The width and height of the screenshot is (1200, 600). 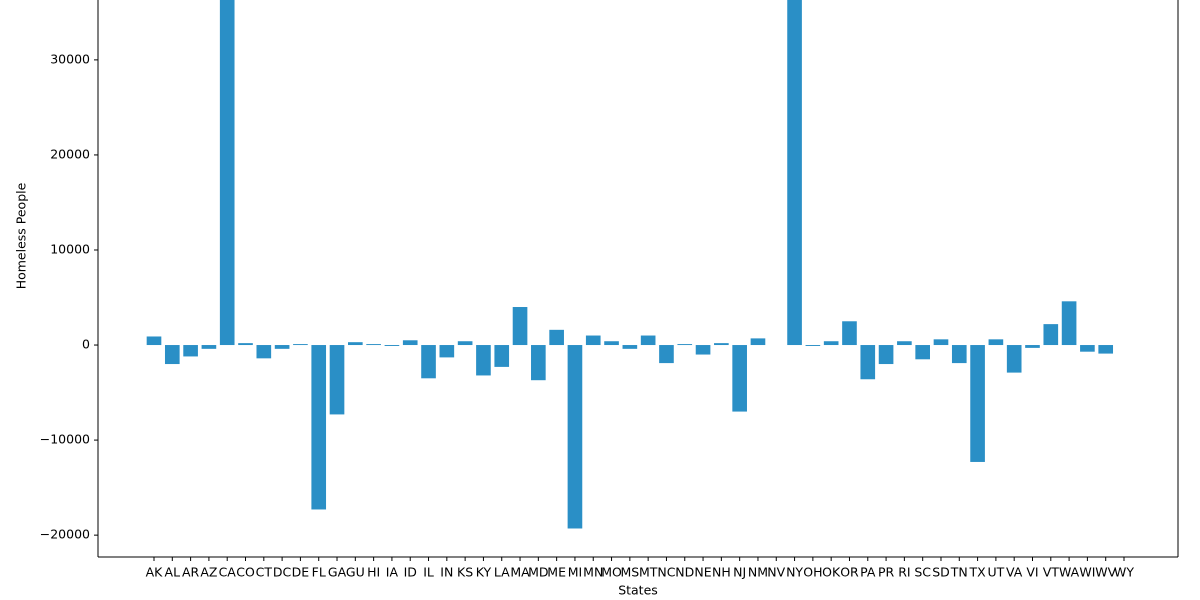 I want to click on x-tick-label: MD, so click(x=538, y=572).